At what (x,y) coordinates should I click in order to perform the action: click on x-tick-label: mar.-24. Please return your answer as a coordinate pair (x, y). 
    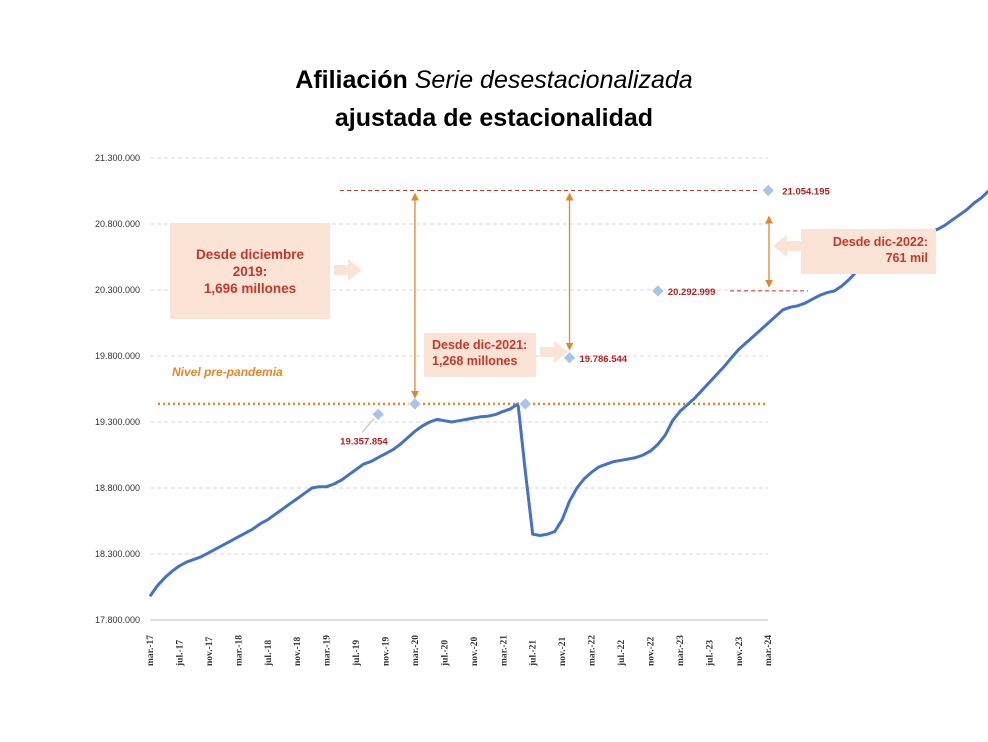
    Looking at the image, I should click on (769, 650).